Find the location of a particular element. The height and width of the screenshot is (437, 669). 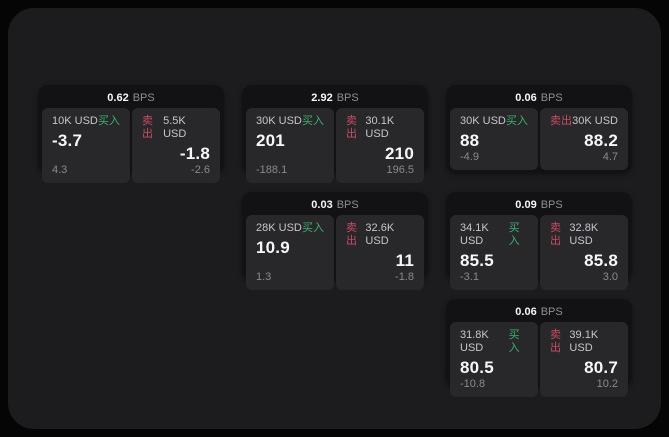

buy-tile-header: 10K USD 买入 is located at coordinates (86, 121).